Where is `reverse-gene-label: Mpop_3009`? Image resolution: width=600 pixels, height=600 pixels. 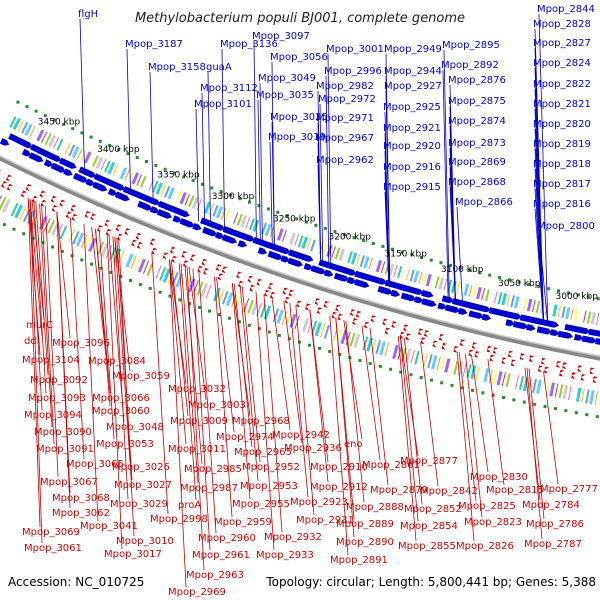 reverse-gene-label: Mpop_3009 is located at coordinates (199, 421).